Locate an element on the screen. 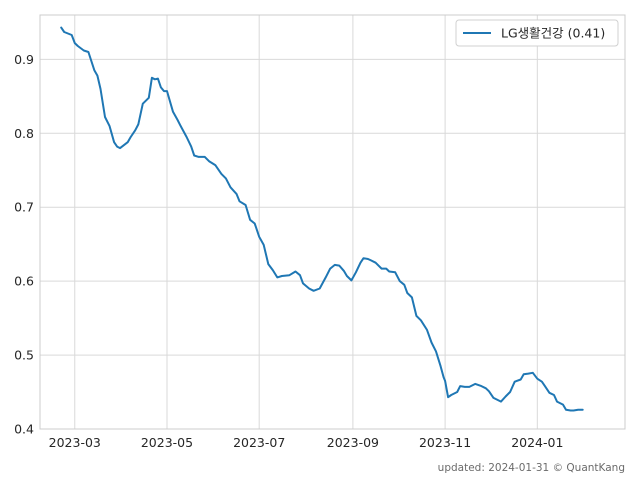 The height and width of the screenshot is (480, 640). x-tick-label: 2023-11 is located at coordinates (445, 442).